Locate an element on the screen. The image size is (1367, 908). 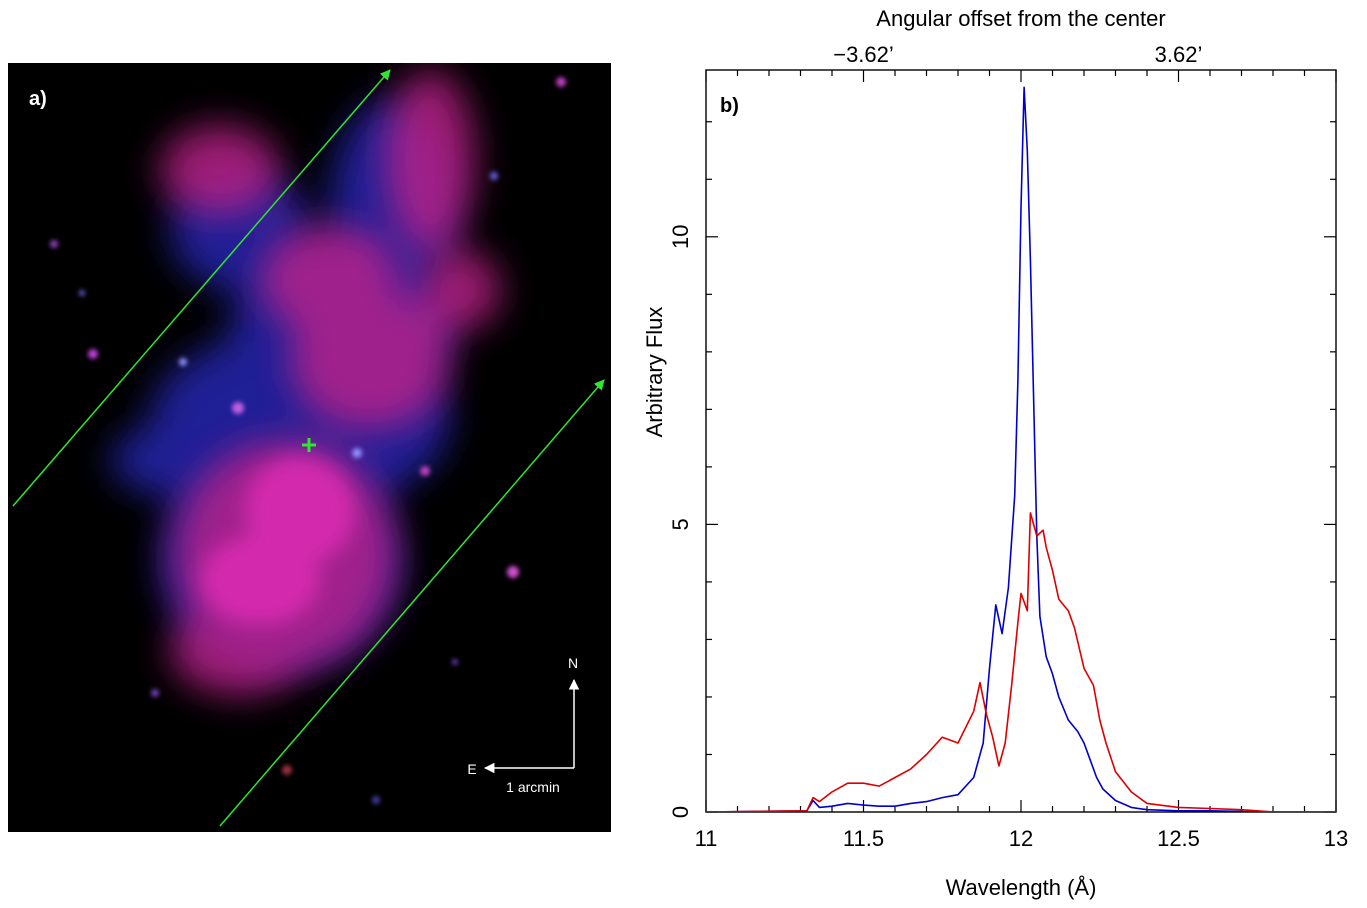
y-axis-label: Arbitrary Flux is located at coordinates (654, 372).